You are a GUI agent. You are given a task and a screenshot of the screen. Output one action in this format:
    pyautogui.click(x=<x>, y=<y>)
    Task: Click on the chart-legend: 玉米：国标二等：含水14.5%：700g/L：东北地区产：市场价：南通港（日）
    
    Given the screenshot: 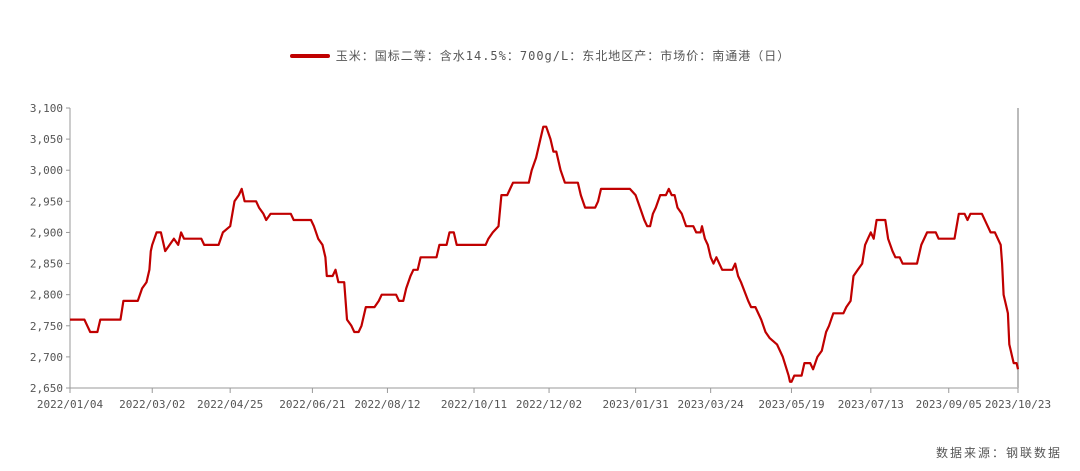 What is the action you would take?
    pyautogui.click(x=540, y=55)
    